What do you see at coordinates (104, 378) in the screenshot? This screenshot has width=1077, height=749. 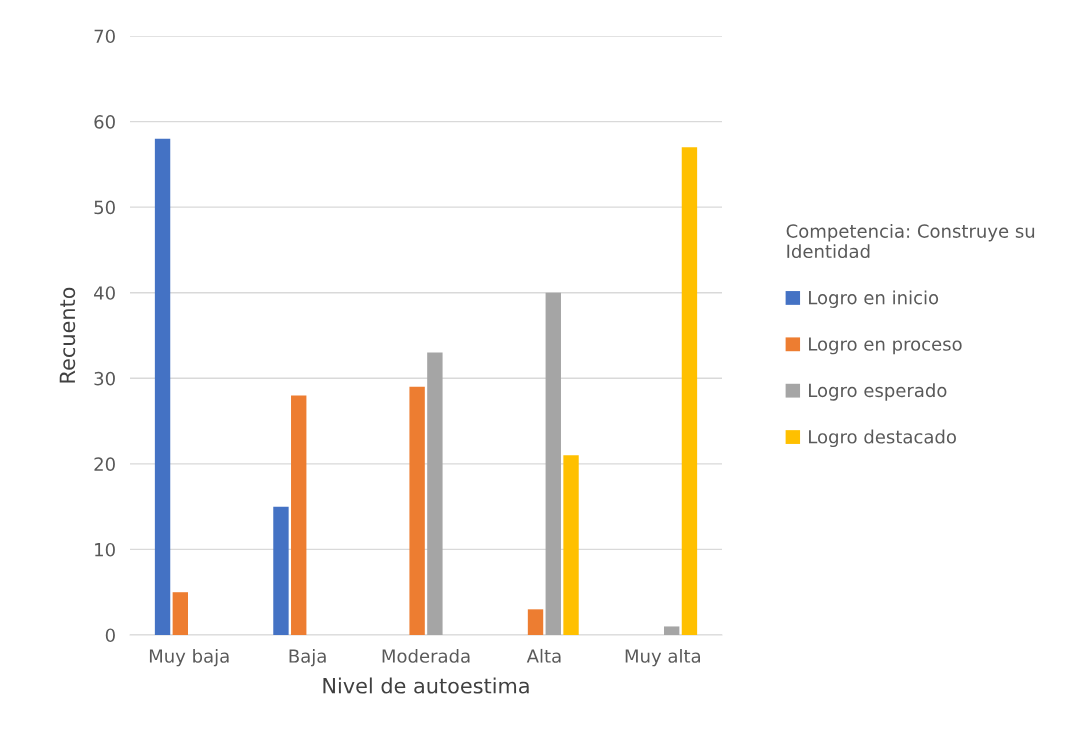 I see `y-tick-label: 30` at bounding box center [104, 378].